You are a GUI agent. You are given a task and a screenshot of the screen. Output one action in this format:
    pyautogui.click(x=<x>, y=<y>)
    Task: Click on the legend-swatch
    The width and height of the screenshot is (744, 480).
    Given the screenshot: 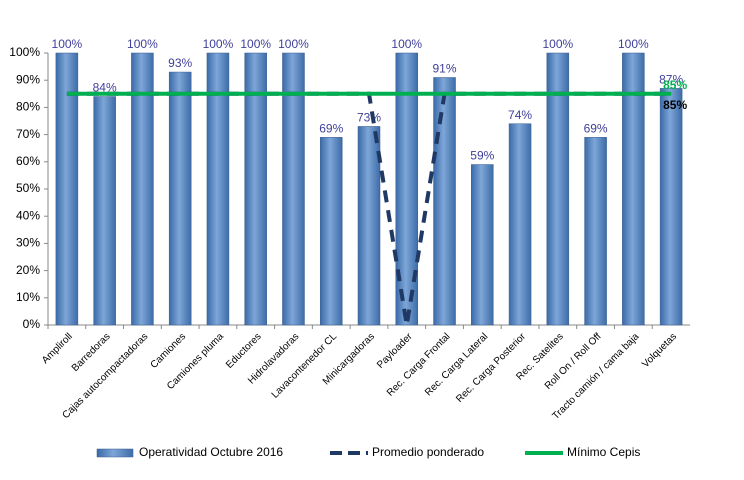 What is the action you would take?
    pyautogui.click(x=115, y=453)
    